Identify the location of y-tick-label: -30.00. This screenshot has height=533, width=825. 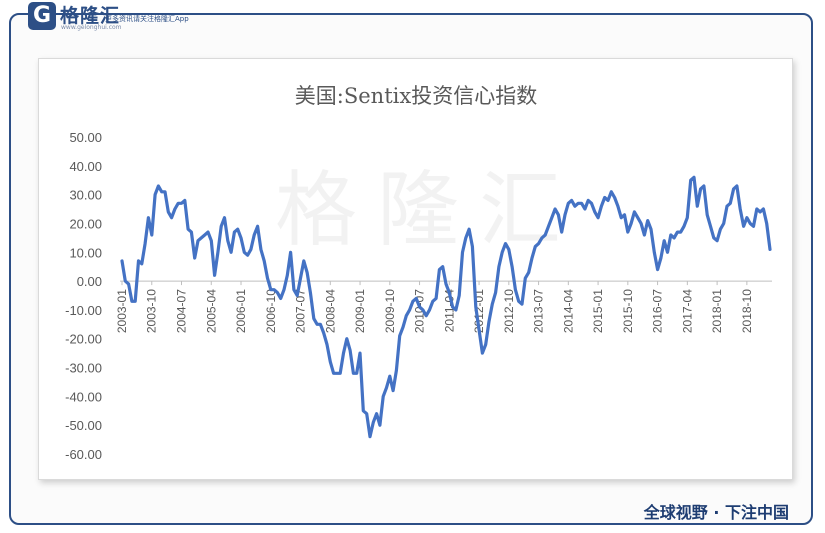
(83, 368).